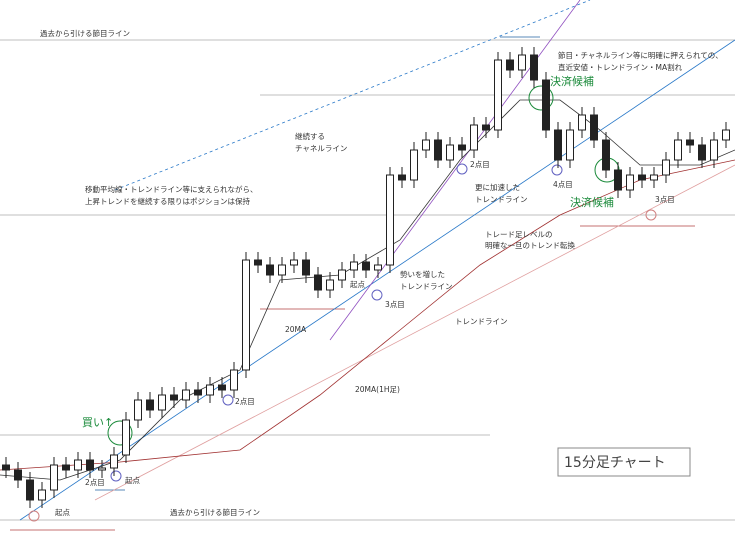 The width and height of the screenshot is (735, 540). Describe the element at coordinates (422, 274) in the screenshot. I see `annotation: 勢いを増した` at that location.